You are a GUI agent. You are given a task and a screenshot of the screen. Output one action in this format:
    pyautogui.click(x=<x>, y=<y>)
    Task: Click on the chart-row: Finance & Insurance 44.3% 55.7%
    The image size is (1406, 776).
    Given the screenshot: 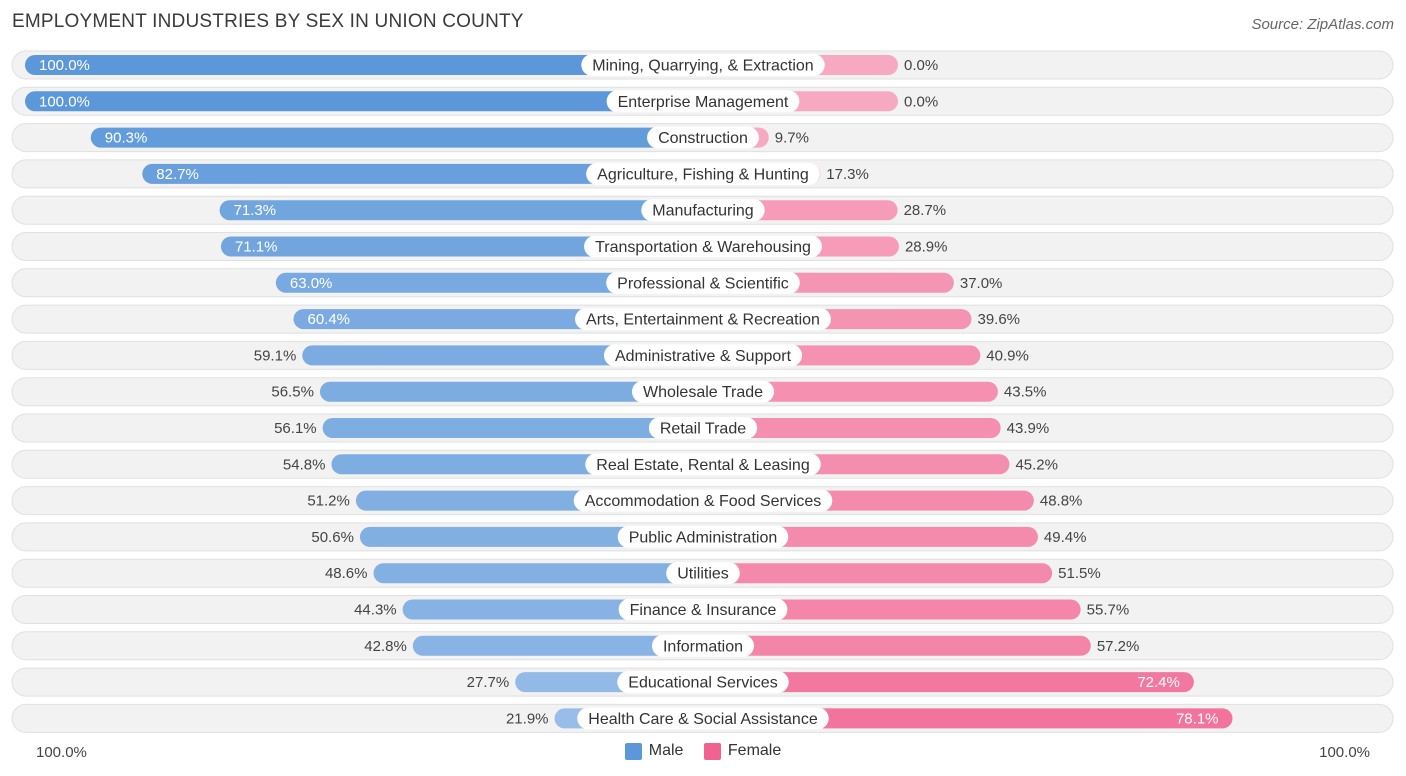 What is the action you would take?
    pyautogui.click(x=702, y=609)
    